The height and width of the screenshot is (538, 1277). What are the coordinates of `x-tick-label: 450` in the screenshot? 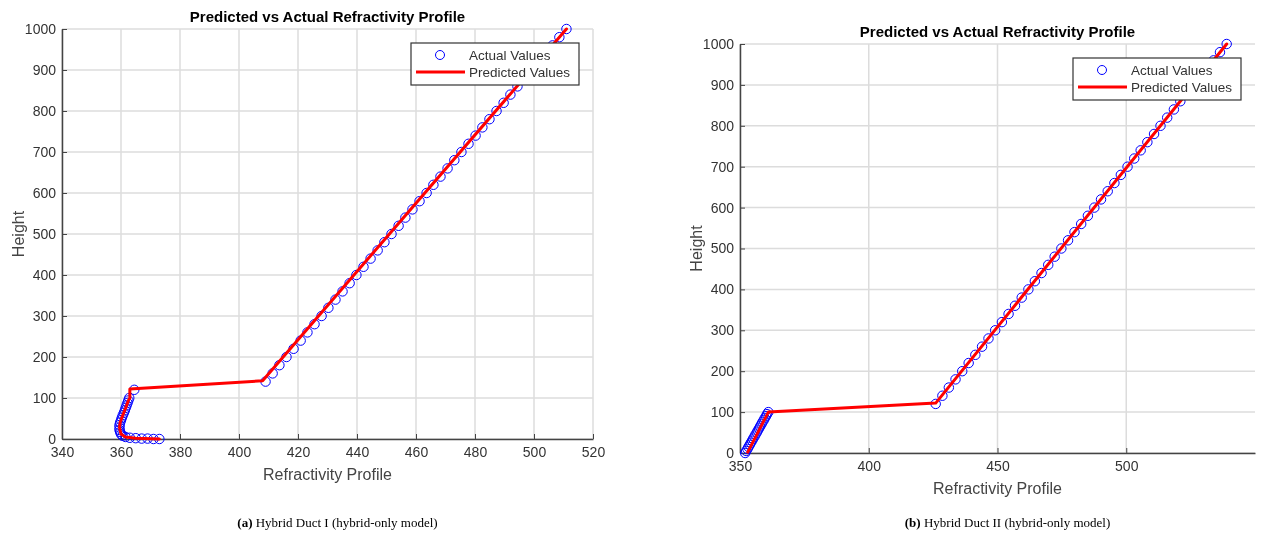 It's located at (998, 465).